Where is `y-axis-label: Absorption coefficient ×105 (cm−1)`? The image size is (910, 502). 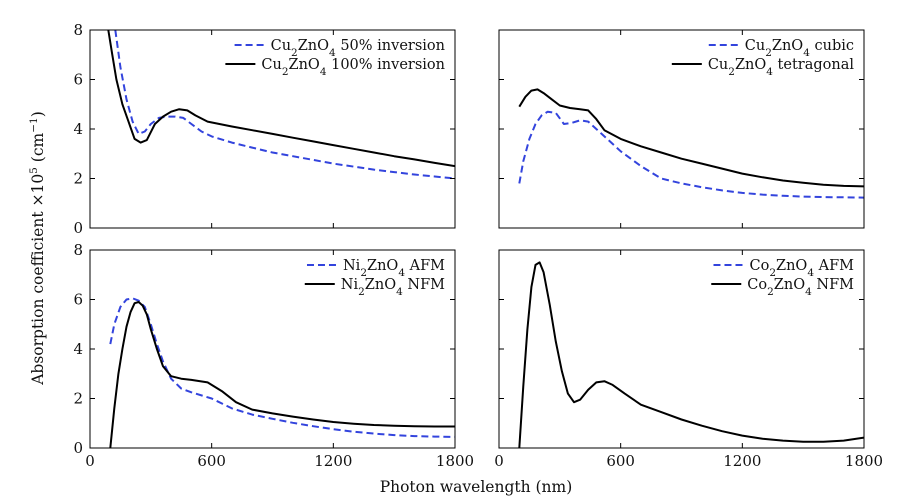 y-axis-label: Absorption coefficient ×105 (cm−1) is located at coordinates (37, 248).